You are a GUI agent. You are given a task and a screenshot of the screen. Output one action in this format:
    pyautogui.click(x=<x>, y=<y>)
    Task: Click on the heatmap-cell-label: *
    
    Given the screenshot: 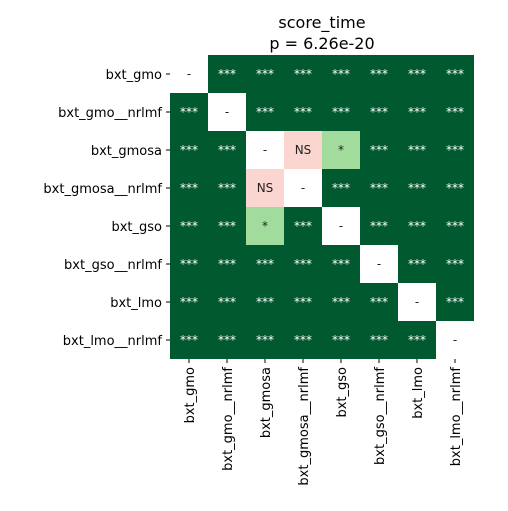 What is the action you would take?
    pyautogui.click(x=265, y=226)
    